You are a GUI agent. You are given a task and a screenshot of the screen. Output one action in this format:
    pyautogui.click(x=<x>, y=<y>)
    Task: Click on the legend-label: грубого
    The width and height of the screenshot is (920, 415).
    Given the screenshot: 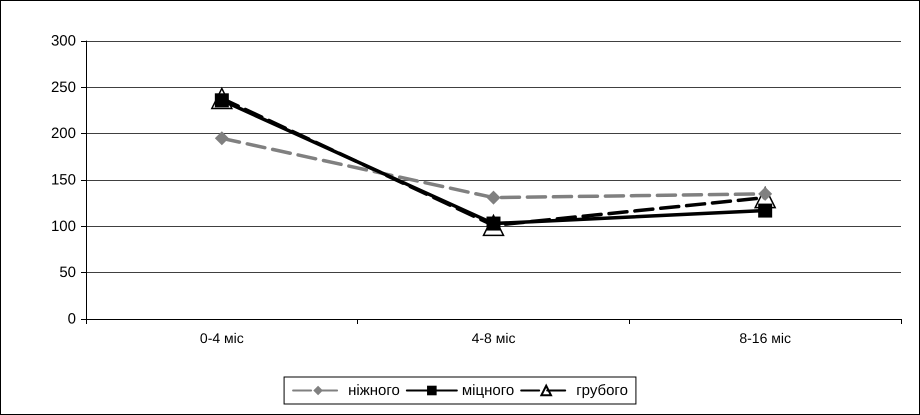 What is the action you would take?
    pyautogui.click(x=602, y=390)
    